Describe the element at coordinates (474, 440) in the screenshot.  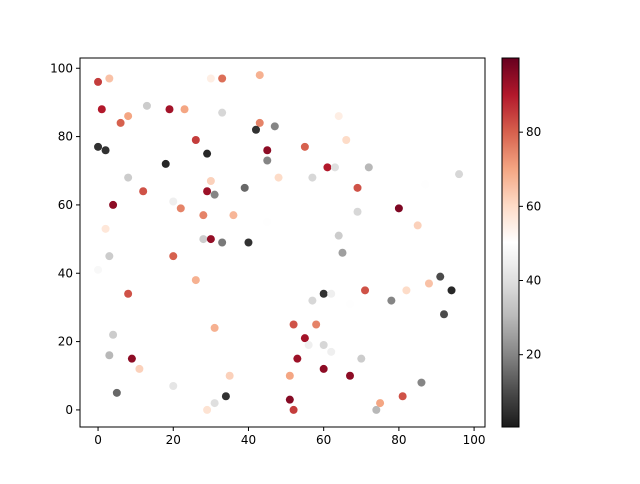
I see `x-tick-label: 100` at that location.